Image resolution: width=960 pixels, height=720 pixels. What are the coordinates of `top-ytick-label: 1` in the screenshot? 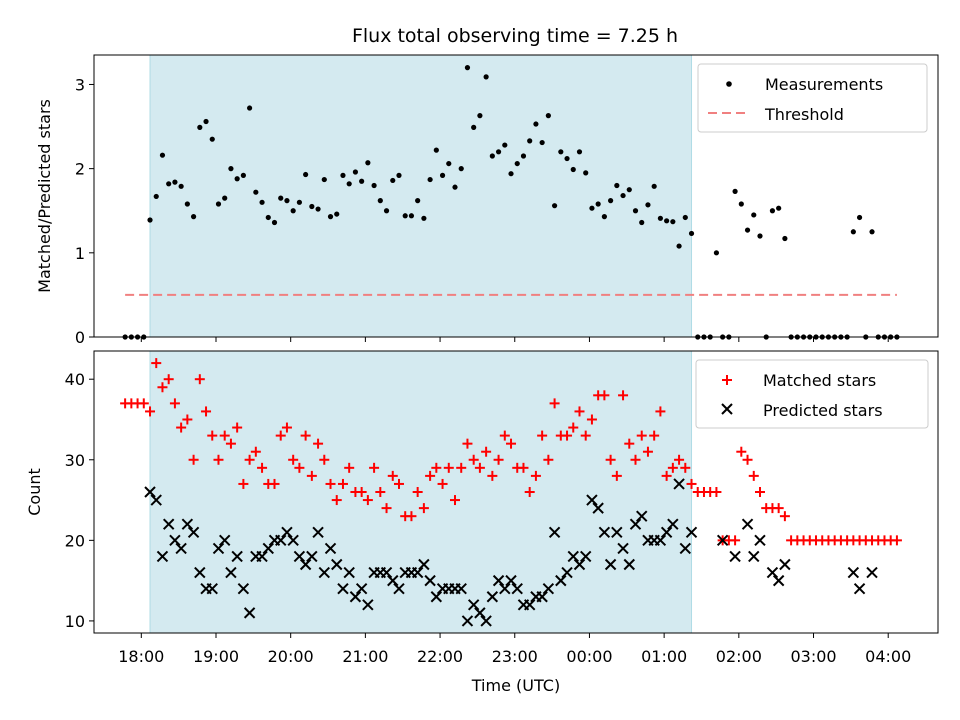 It's located at (80, 253).